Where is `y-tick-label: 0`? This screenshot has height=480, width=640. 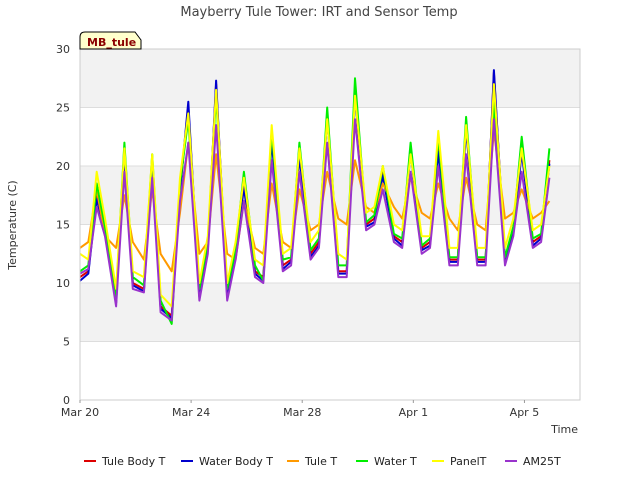 y-tick-label: 0 is located at coordinates (66, 400).